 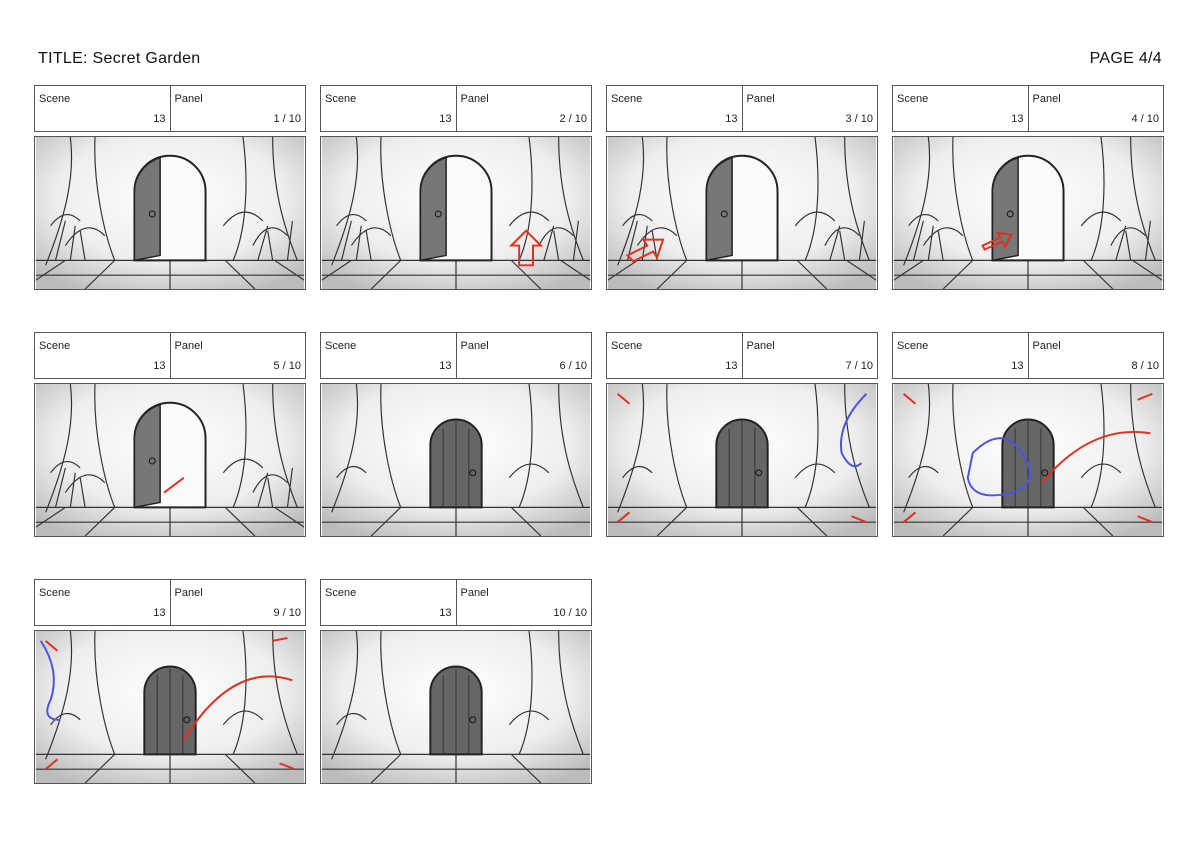 What do you see at coordinates (859, 366) in the screenshot?
I see `panel-number: 7 / 10` at bounding box center [859, 366].